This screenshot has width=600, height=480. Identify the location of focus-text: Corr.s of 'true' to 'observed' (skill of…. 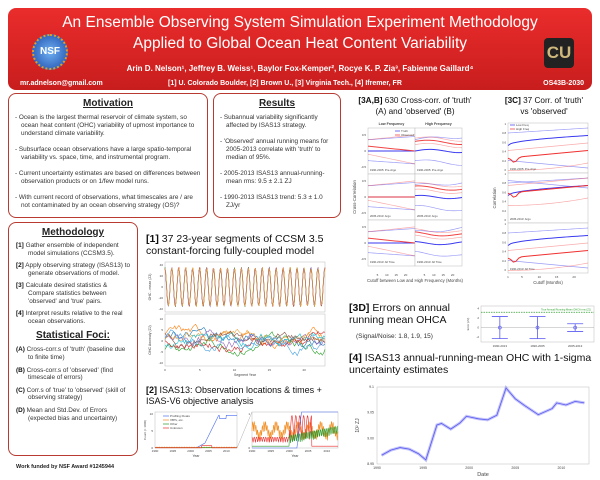
(76, 394).